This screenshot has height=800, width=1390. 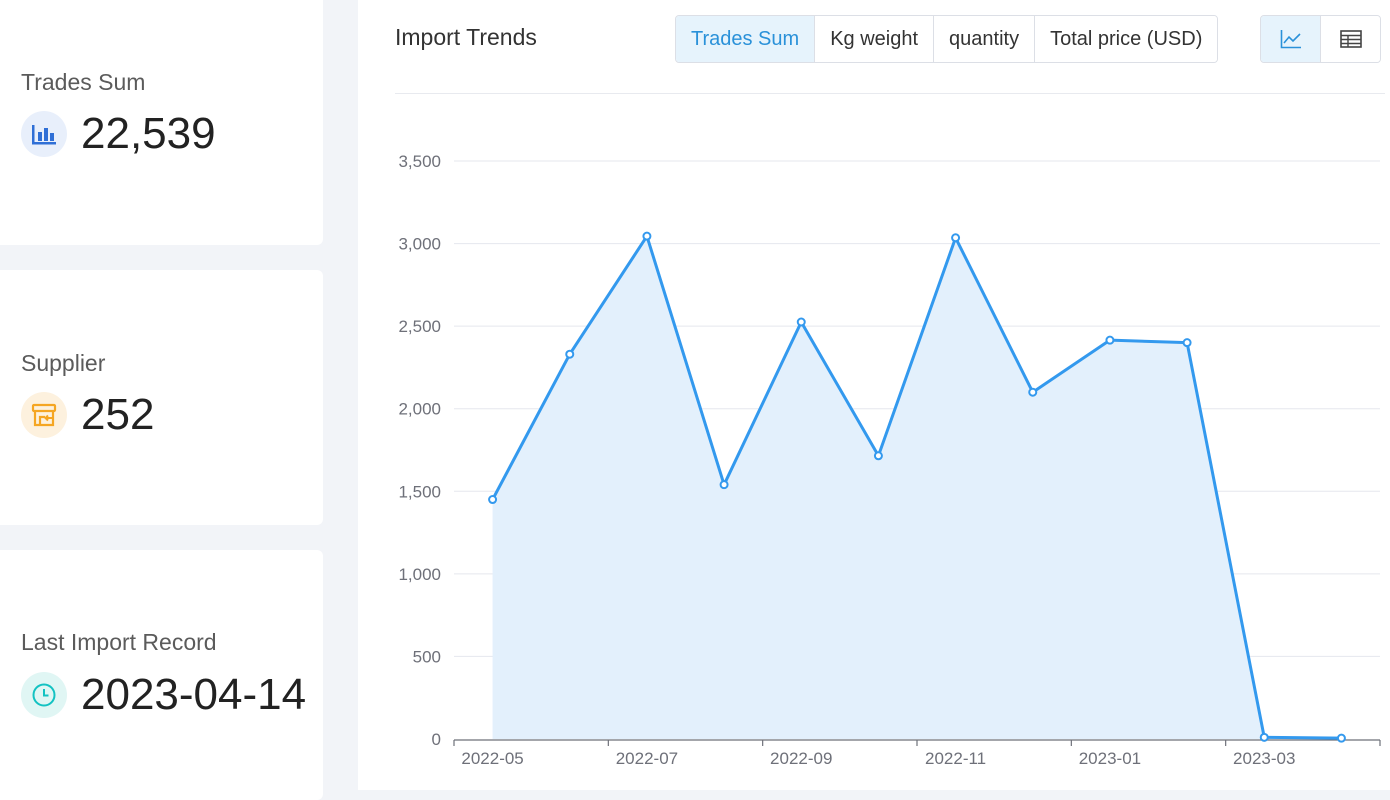 I want to click on panel-divider, so click(x=890, y=93).